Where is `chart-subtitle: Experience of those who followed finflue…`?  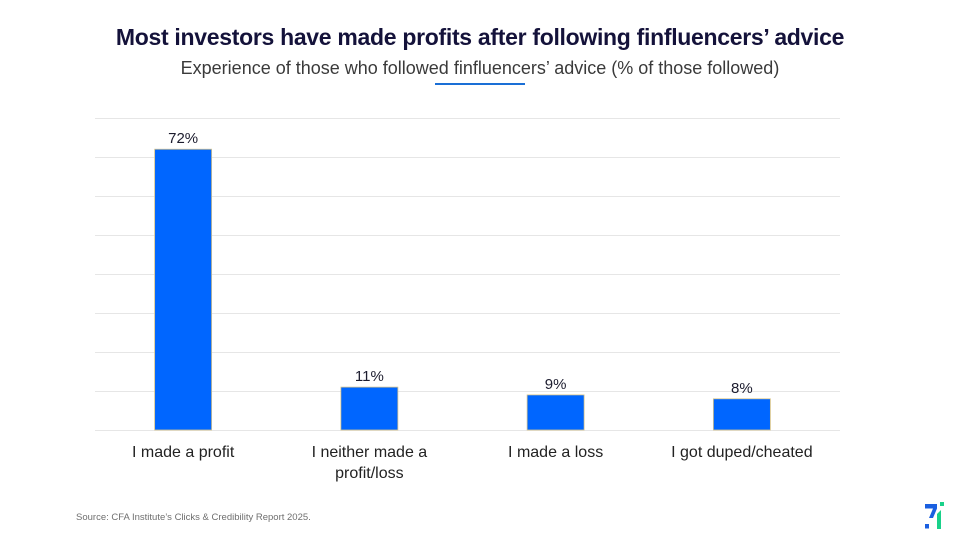
chart-subtitle: Experience of those who followed finflue… is located at coordinates (480, 68).